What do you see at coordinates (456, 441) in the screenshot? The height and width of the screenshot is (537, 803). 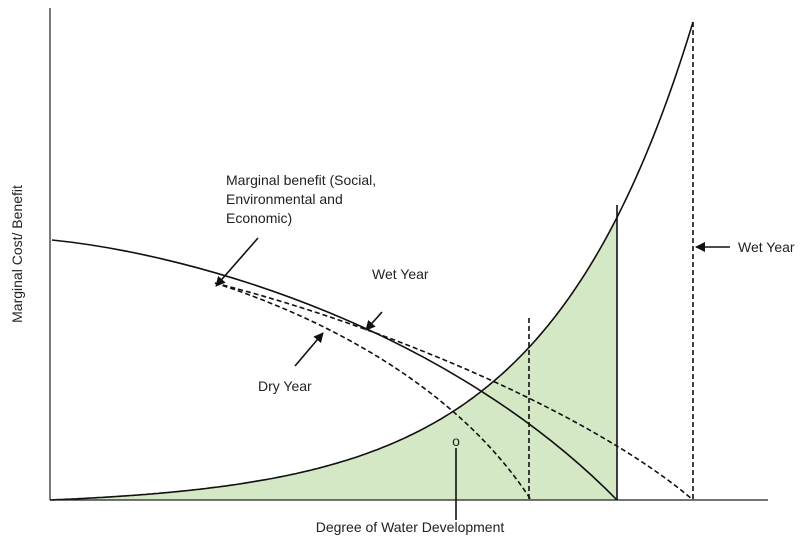 I see `point-label: o` at bounding box center [456, 441].